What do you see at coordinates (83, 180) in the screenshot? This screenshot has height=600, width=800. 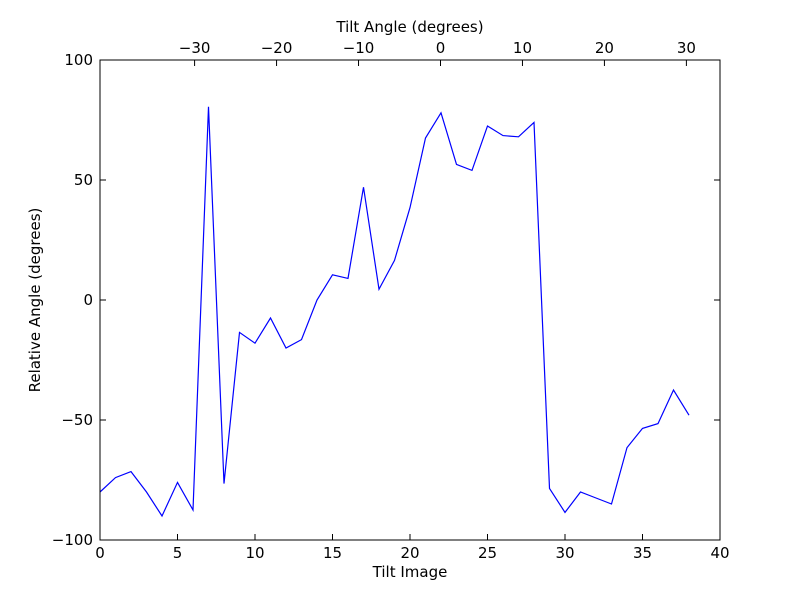 I see `y-tick-label: 50` at bounding box center [83, 180].